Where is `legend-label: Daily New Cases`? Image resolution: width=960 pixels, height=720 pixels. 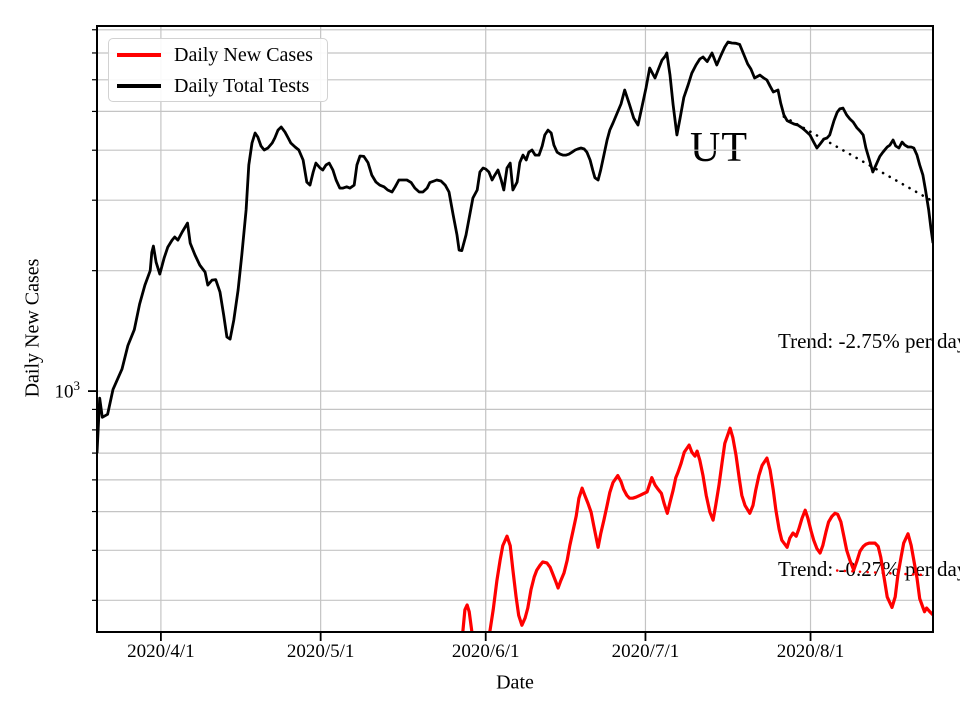 legend-label: Daily New Cases is located at coordinates (243, 54).